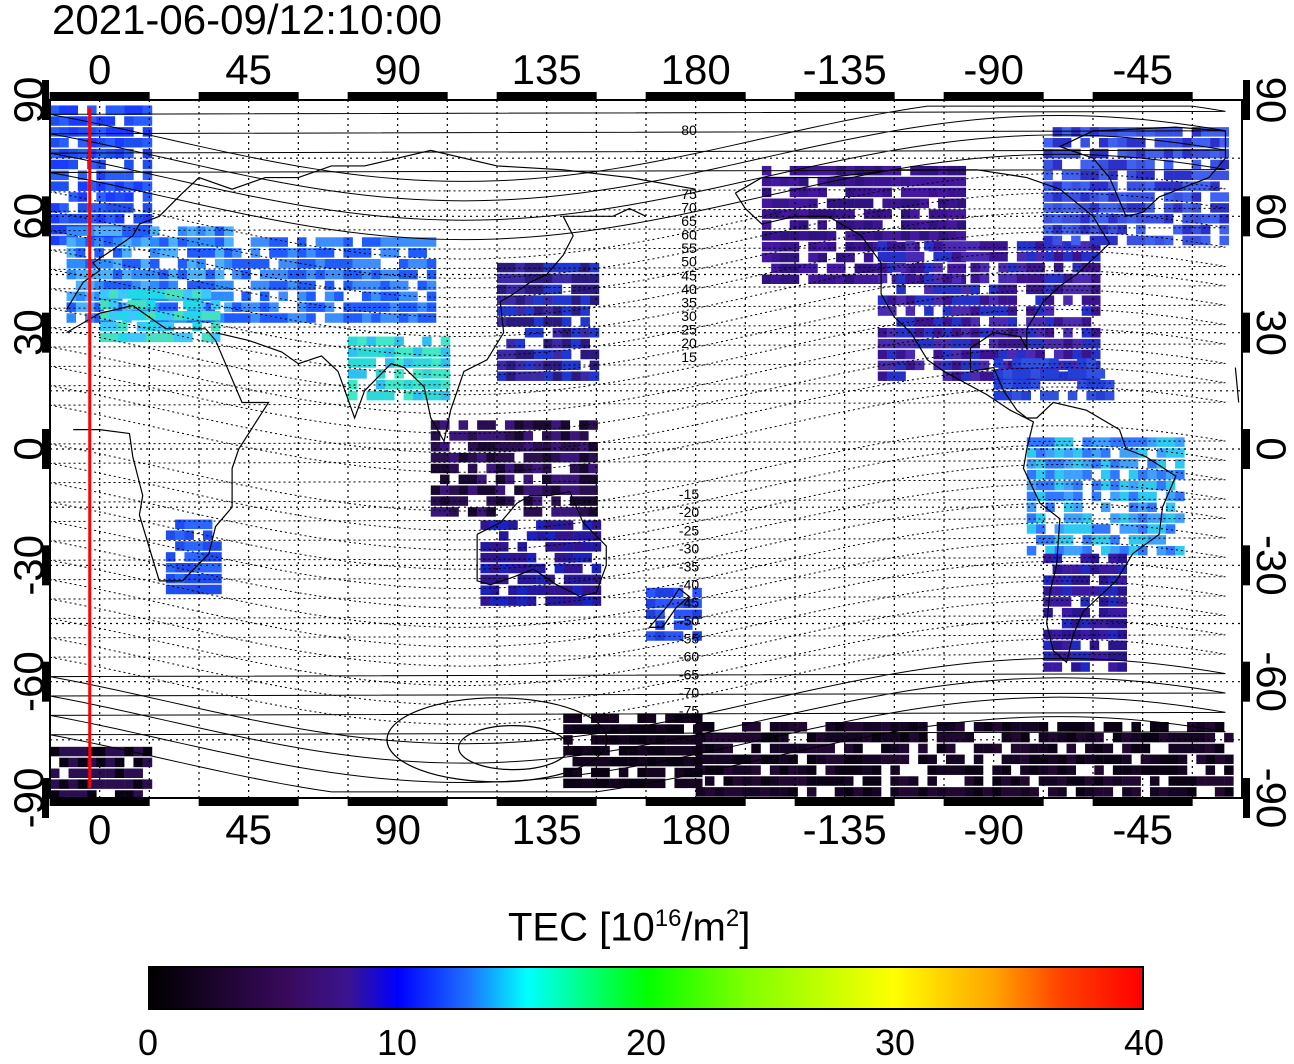 The width and height of the screenshot is (1294, 1064). What do you see at coordinates (689, 638) in the screenshot?
I see `contour-label: -55` at bounding box center [689, 638].